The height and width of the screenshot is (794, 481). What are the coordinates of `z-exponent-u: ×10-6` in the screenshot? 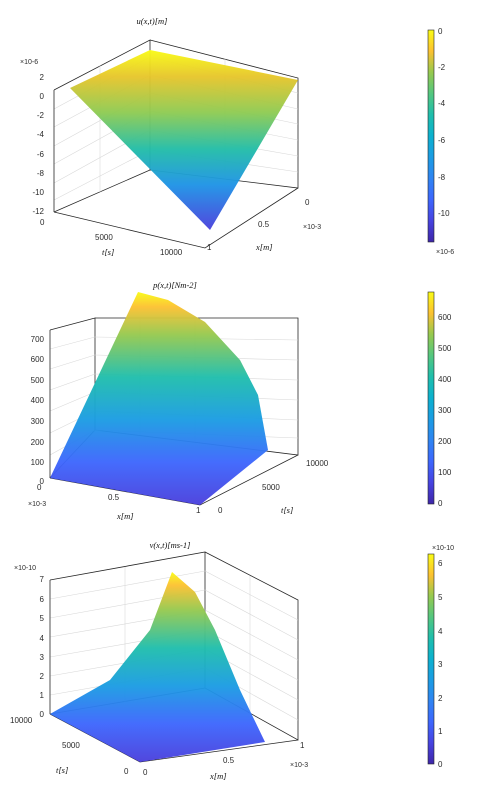 It's located at (29, 62).